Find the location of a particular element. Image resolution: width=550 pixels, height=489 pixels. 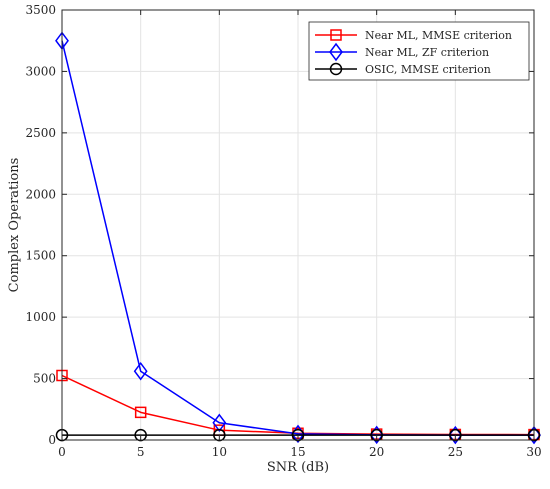

x-tick-label: 10 is located at coordinates (219, 452).